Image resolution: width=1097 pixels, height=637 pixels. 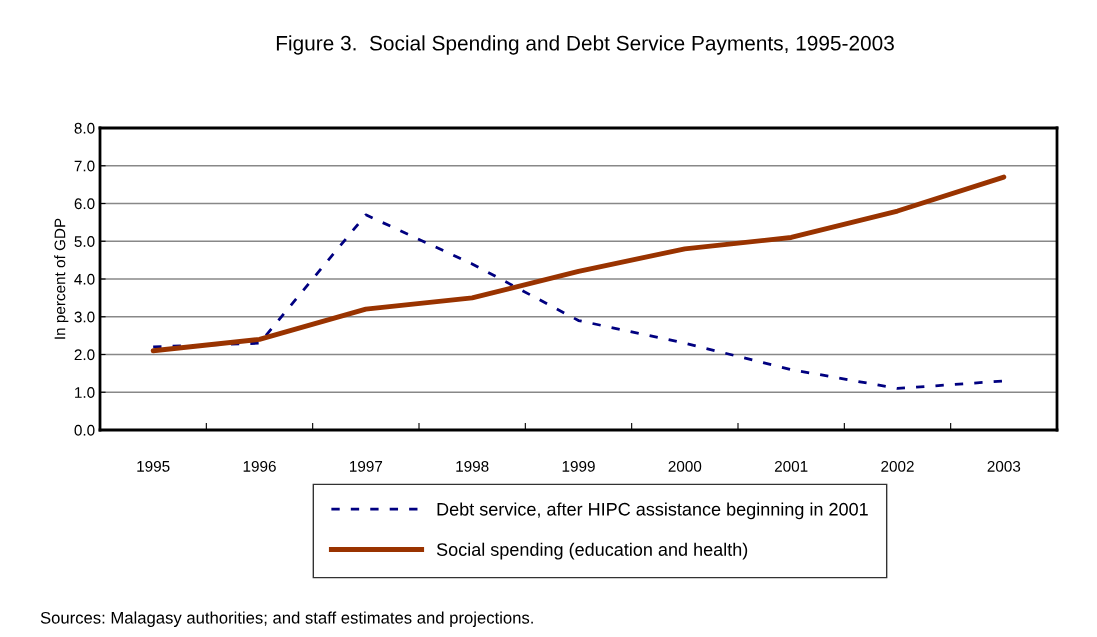 What do you see at coordinates (84, 317) in the screenshot?
I see `y-tick-label: 3.0` at bounding box center [84, 317].